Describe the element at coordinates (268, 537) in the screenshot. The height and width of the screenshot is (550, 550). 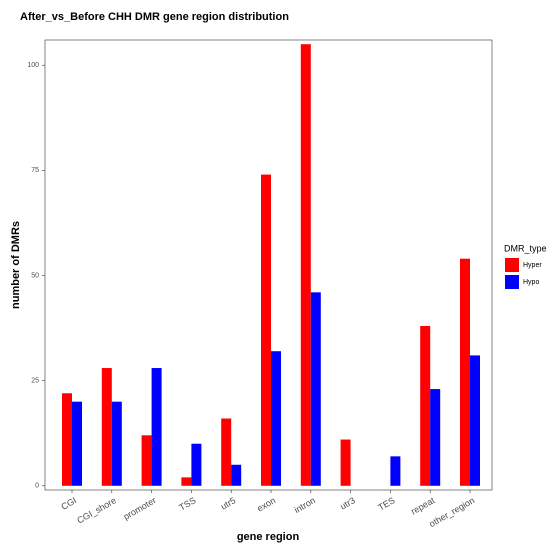
I see `x-axis-label: gene region` at that location.